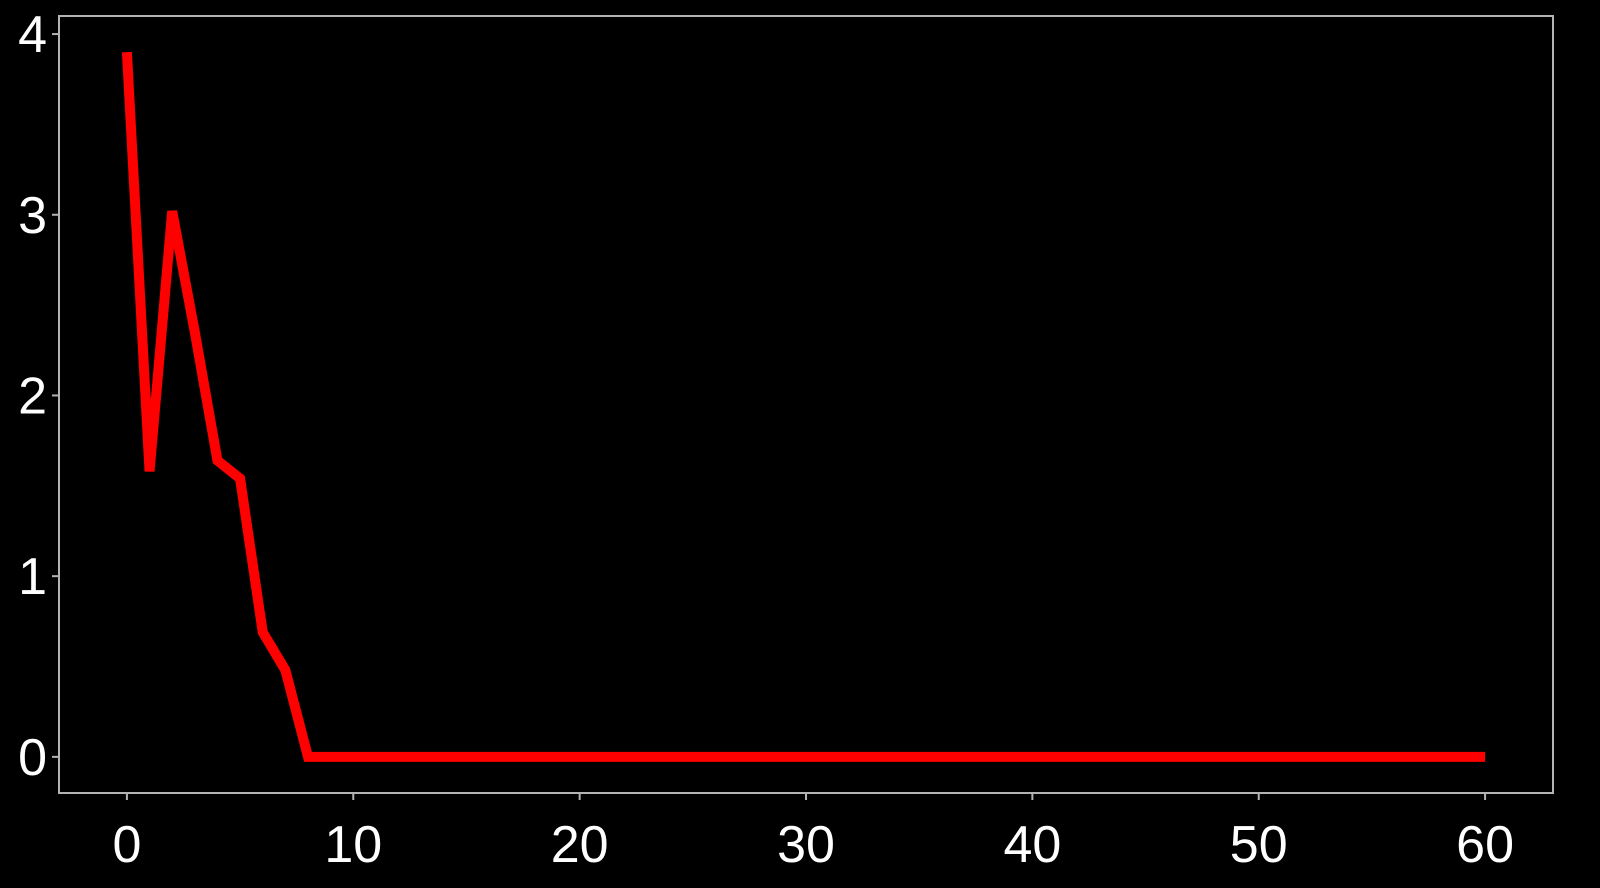  I want to click on x-axis-ticks: 0 10 20 30 40 50 60, so click(813, 833).